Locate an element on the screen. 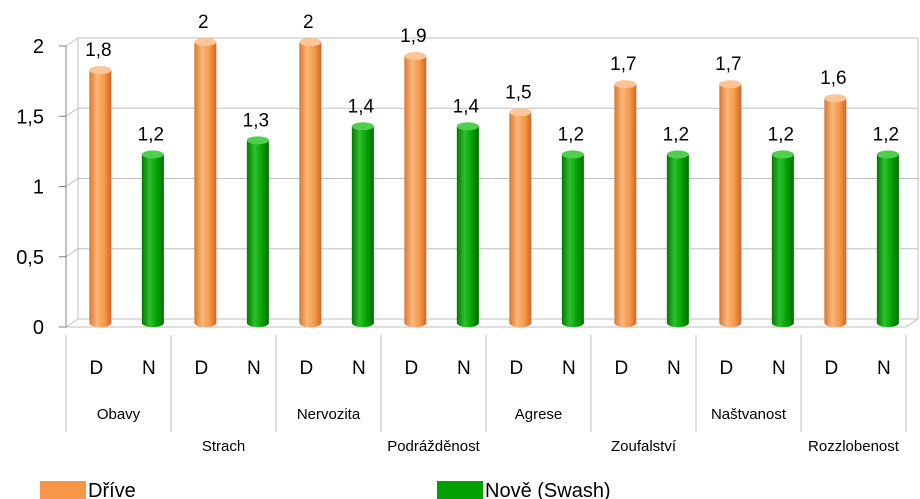 This screenshot has width=920, height=499. y-axis: 0 0,5 1 1,5 2 is located at coordinates (41, 187).